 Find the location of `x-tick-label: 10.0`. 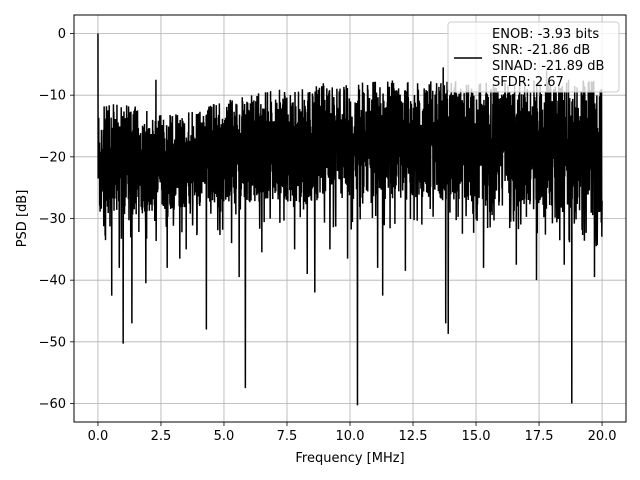

x-tick-label: 10.0 is located at coordinates (350, 436).